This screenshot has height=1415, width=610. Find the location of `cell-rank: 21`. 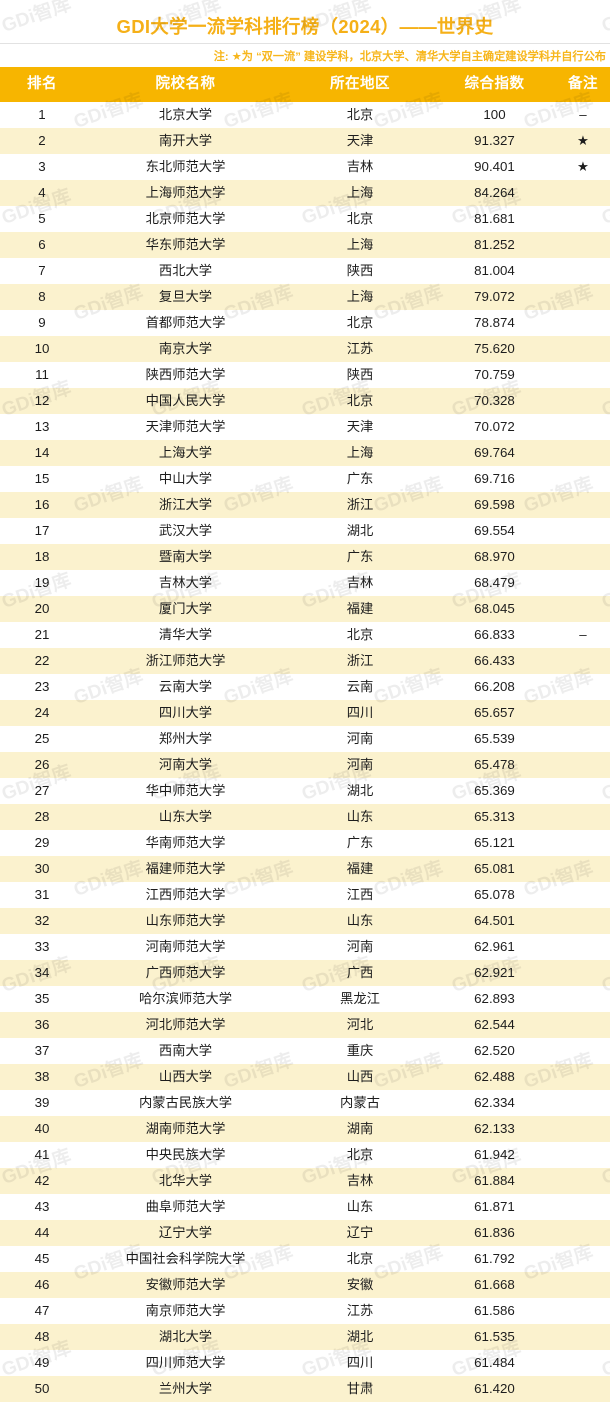

cell-rank: 21 is located at coordinates (42, 634).